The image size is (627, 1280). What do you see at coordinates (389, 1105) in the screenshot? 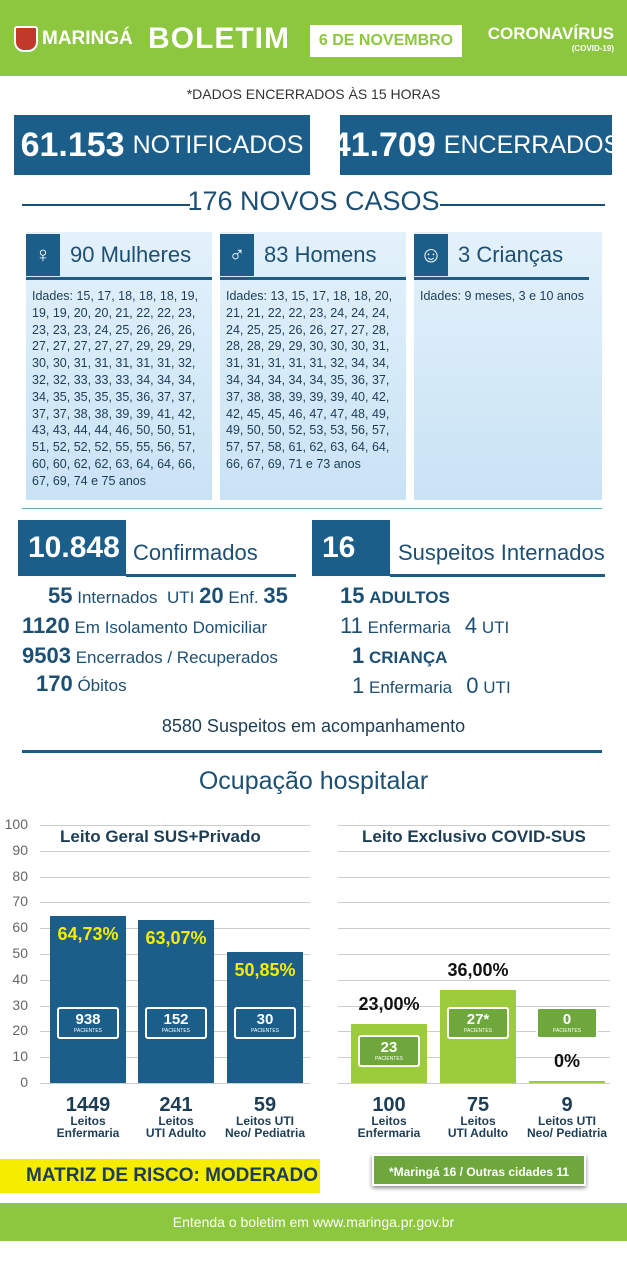
I see `beds-value: 100` at bounding box center [389, 1105].